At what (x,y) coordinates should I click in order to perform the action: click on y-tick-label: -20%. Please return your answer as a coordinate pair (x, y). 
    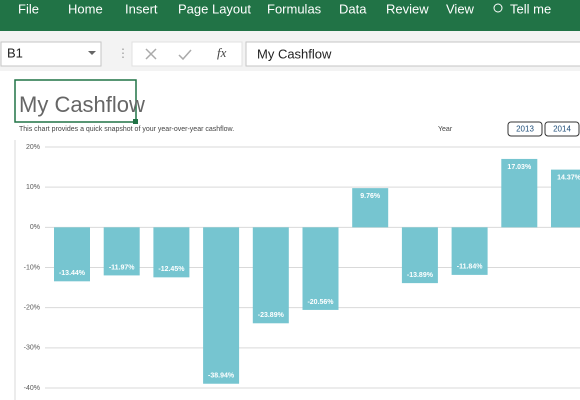
    Looking at the image, I should click on (32, 308).